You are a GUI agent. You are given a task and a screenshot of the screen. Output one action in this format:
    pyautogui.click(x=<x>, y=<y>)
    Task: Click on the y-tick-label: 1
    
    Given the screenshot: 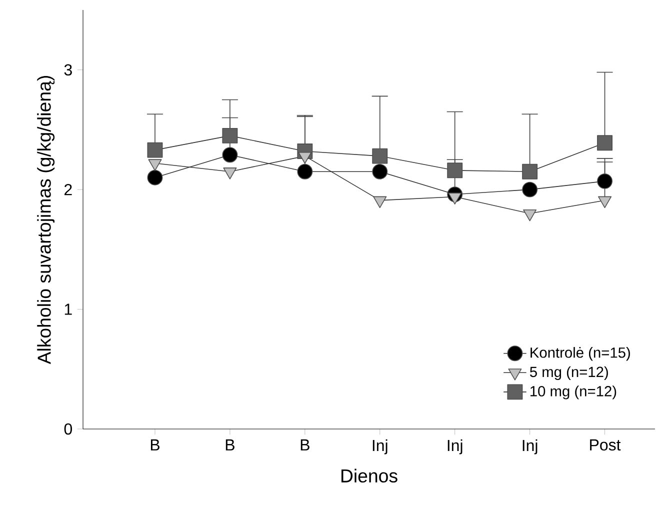 What is the action you would take?
    pyautogui.click(x=68, y=309)
    